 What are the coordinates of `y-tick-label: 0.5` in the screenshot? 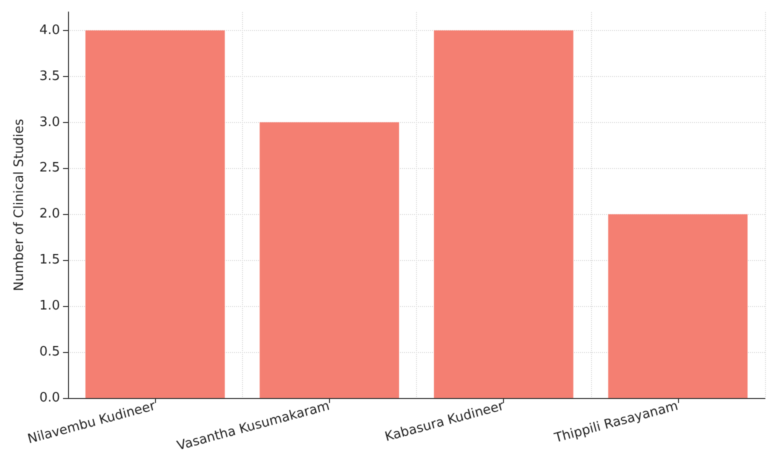 It's located at (49, 352).